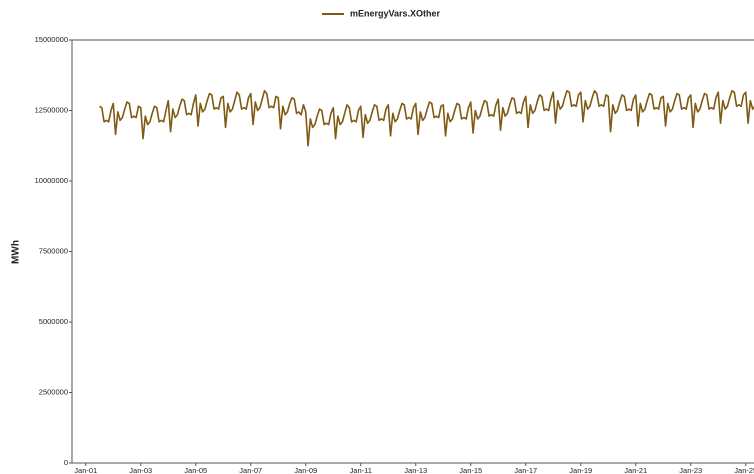 Image resolution: width=754 pixels, height=474 pixels. What do you see at coordinates (635, 470) in the screenshot?
I see `x-tick-label: Jan-21` at bounding box center [635, 470].